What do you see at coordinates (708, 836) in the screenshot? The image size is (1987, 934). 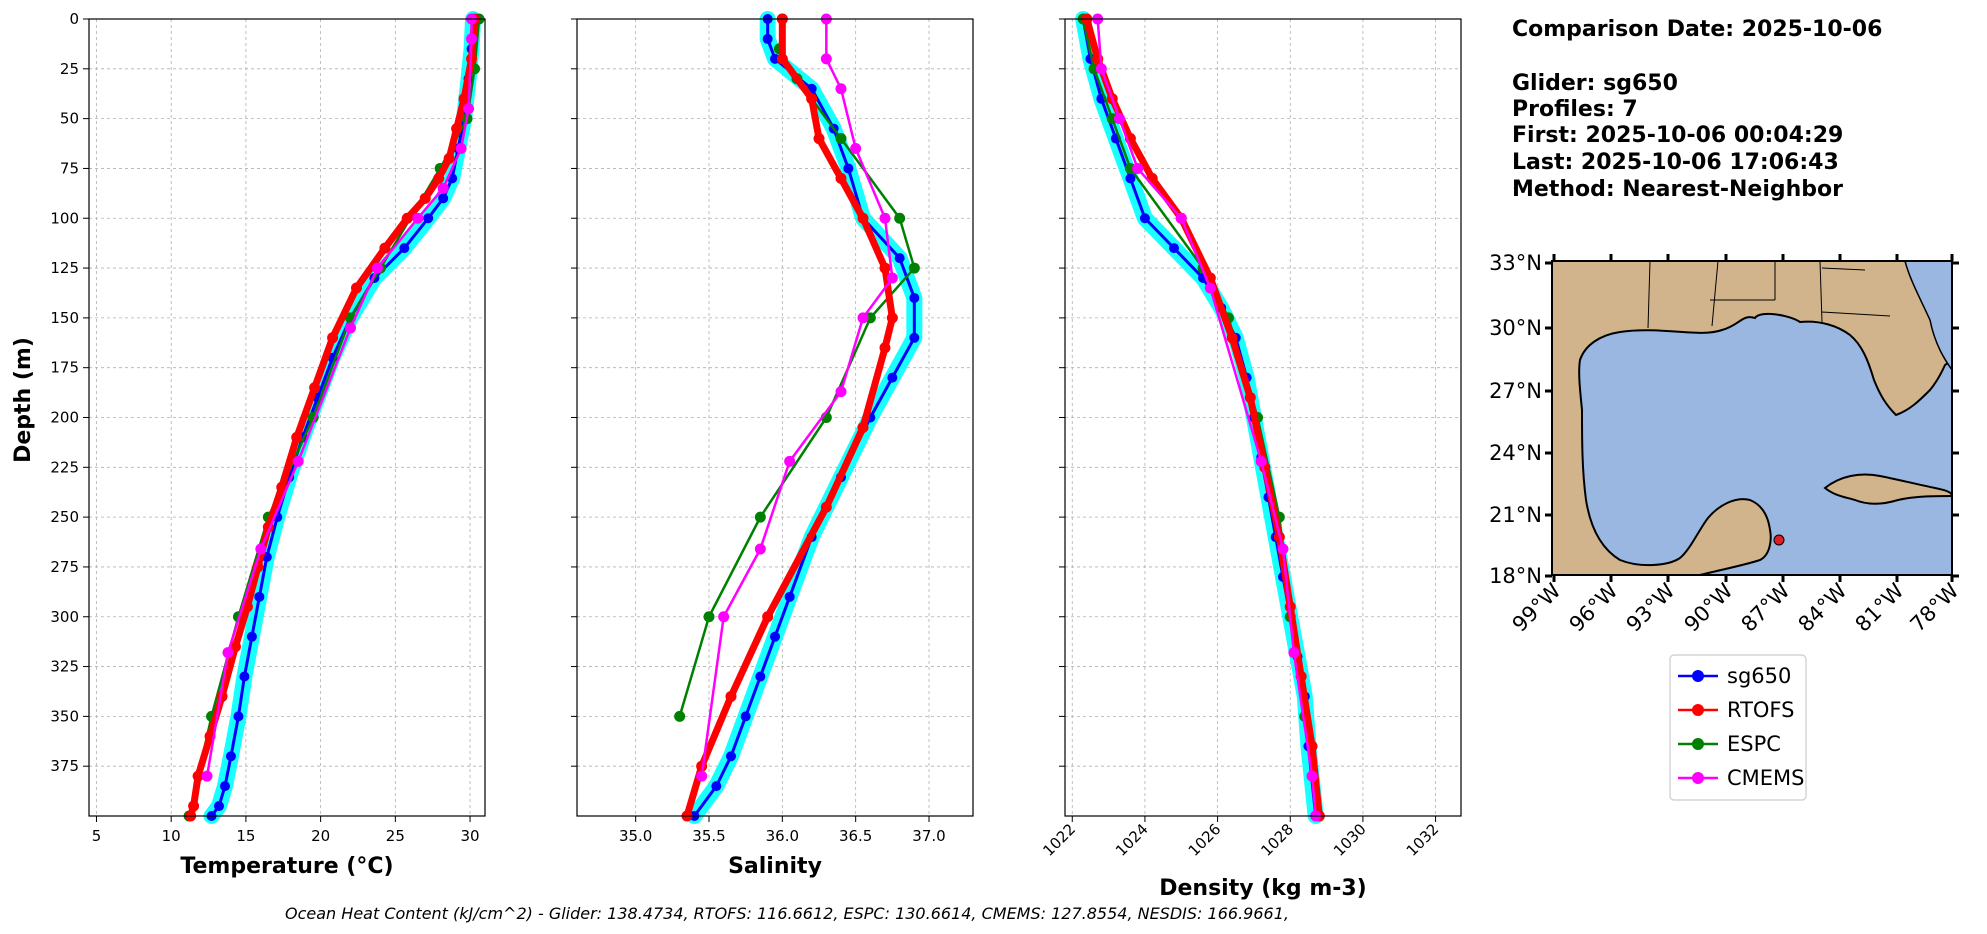 I see `x-tick-label: 35.5` at bounding box center [708, 836].